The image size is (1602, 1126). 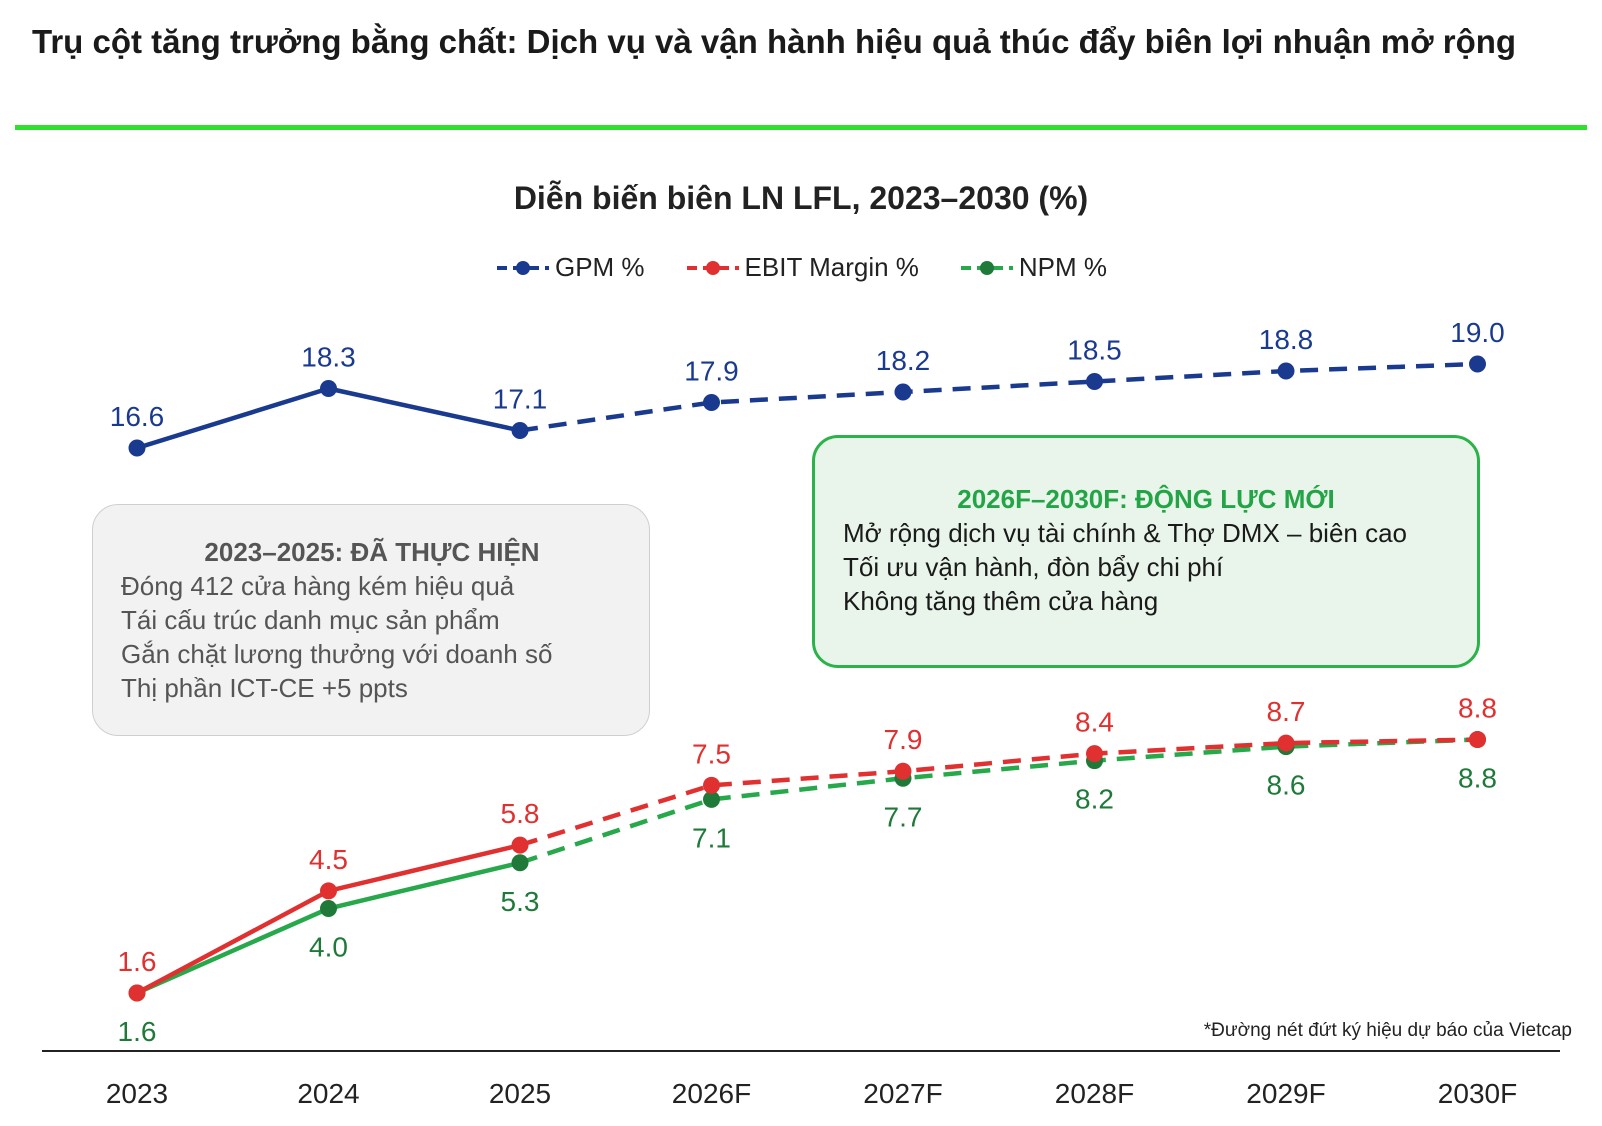 I want to click on data-label: 18.2, so click(x=903, y=360).